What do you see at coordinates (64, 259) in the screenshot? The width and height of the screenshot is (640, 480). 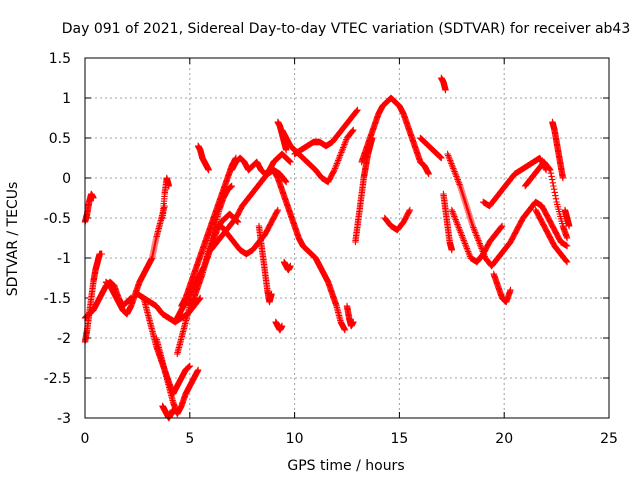 I see `y-tick-label: -1` at bounding box center [64, 259].